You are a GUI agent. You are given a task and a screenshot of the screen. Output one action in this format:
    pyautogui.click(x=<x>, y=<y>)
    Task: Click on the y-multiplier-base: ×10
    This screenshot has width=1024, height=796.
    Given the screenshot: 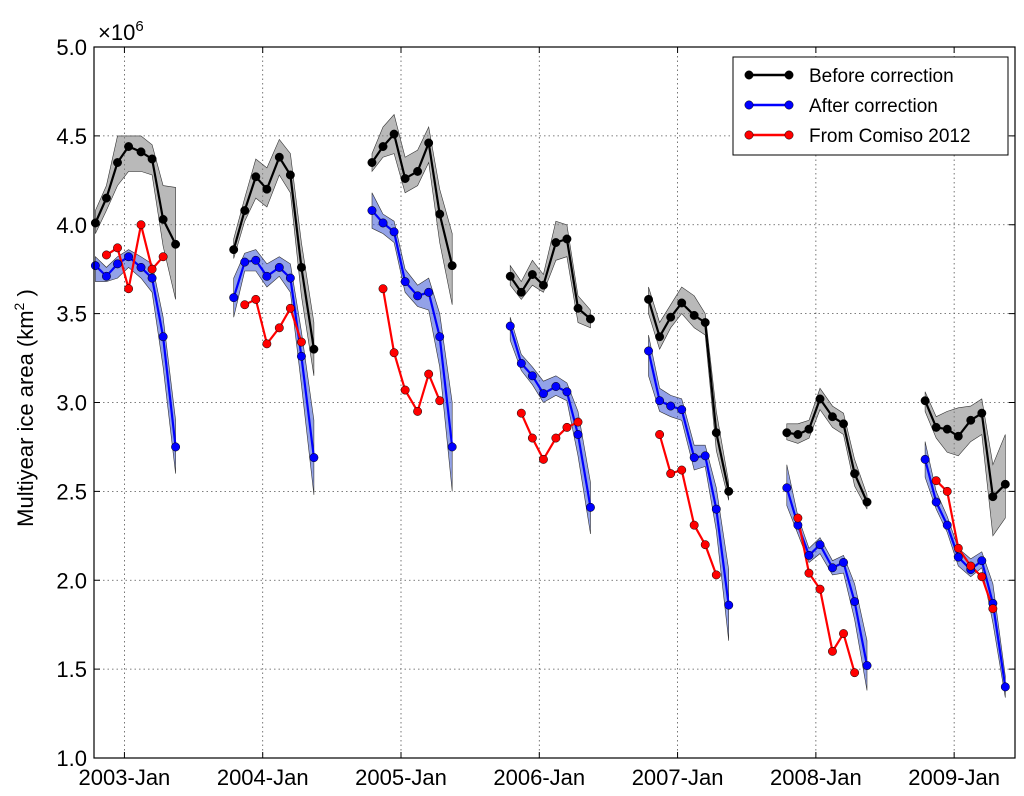 What is the action you would take?
    pyautogui.click(x=116, y=32)
    